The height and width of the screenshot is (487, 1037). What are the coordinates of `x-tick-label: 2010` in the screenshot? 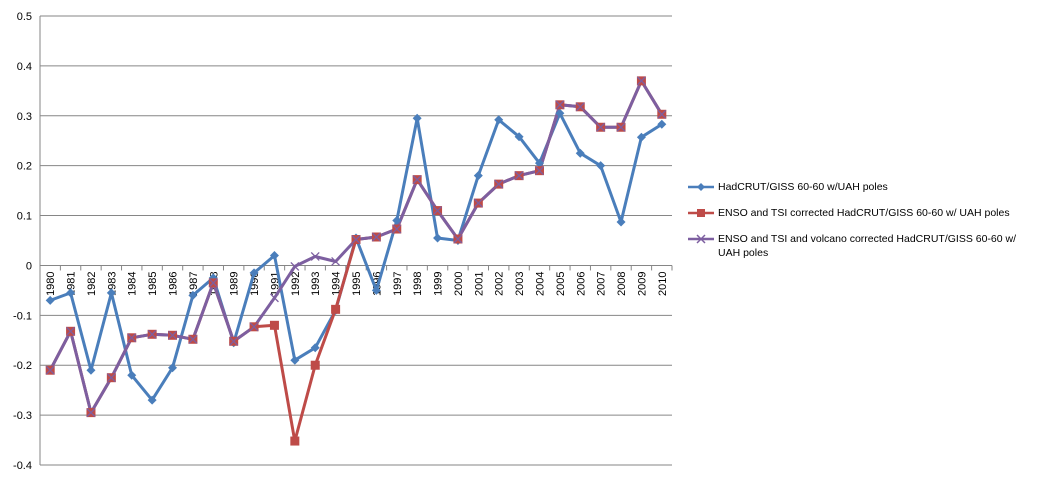 It's located at (663, 283).